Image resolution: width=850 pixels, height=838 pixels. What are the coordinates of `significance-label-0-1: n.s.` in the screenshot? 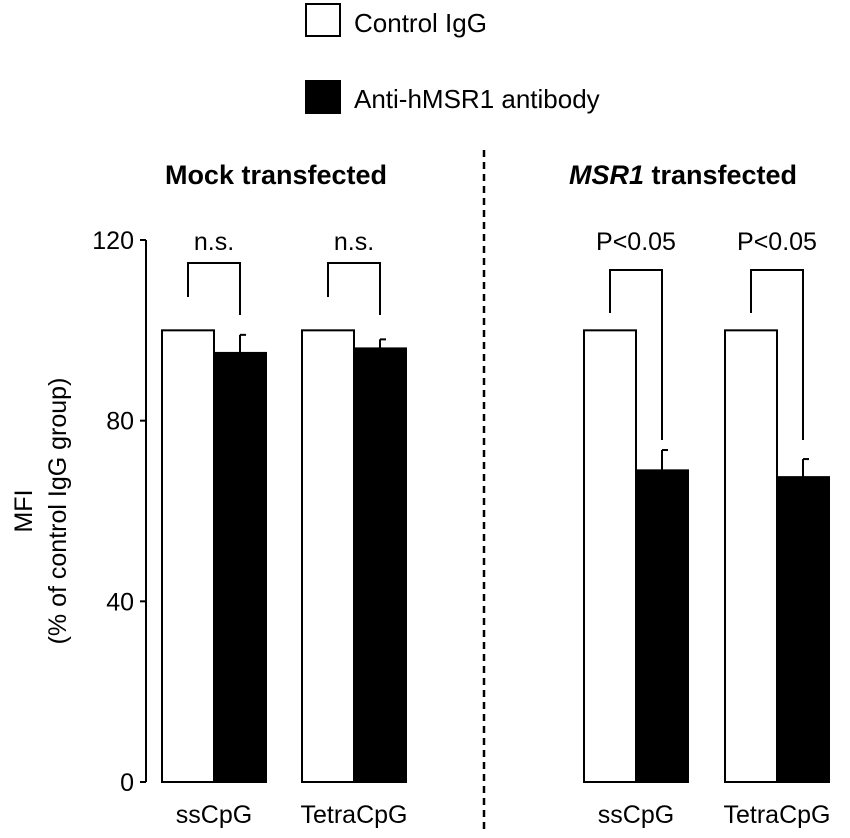 It's located at (354, 242).